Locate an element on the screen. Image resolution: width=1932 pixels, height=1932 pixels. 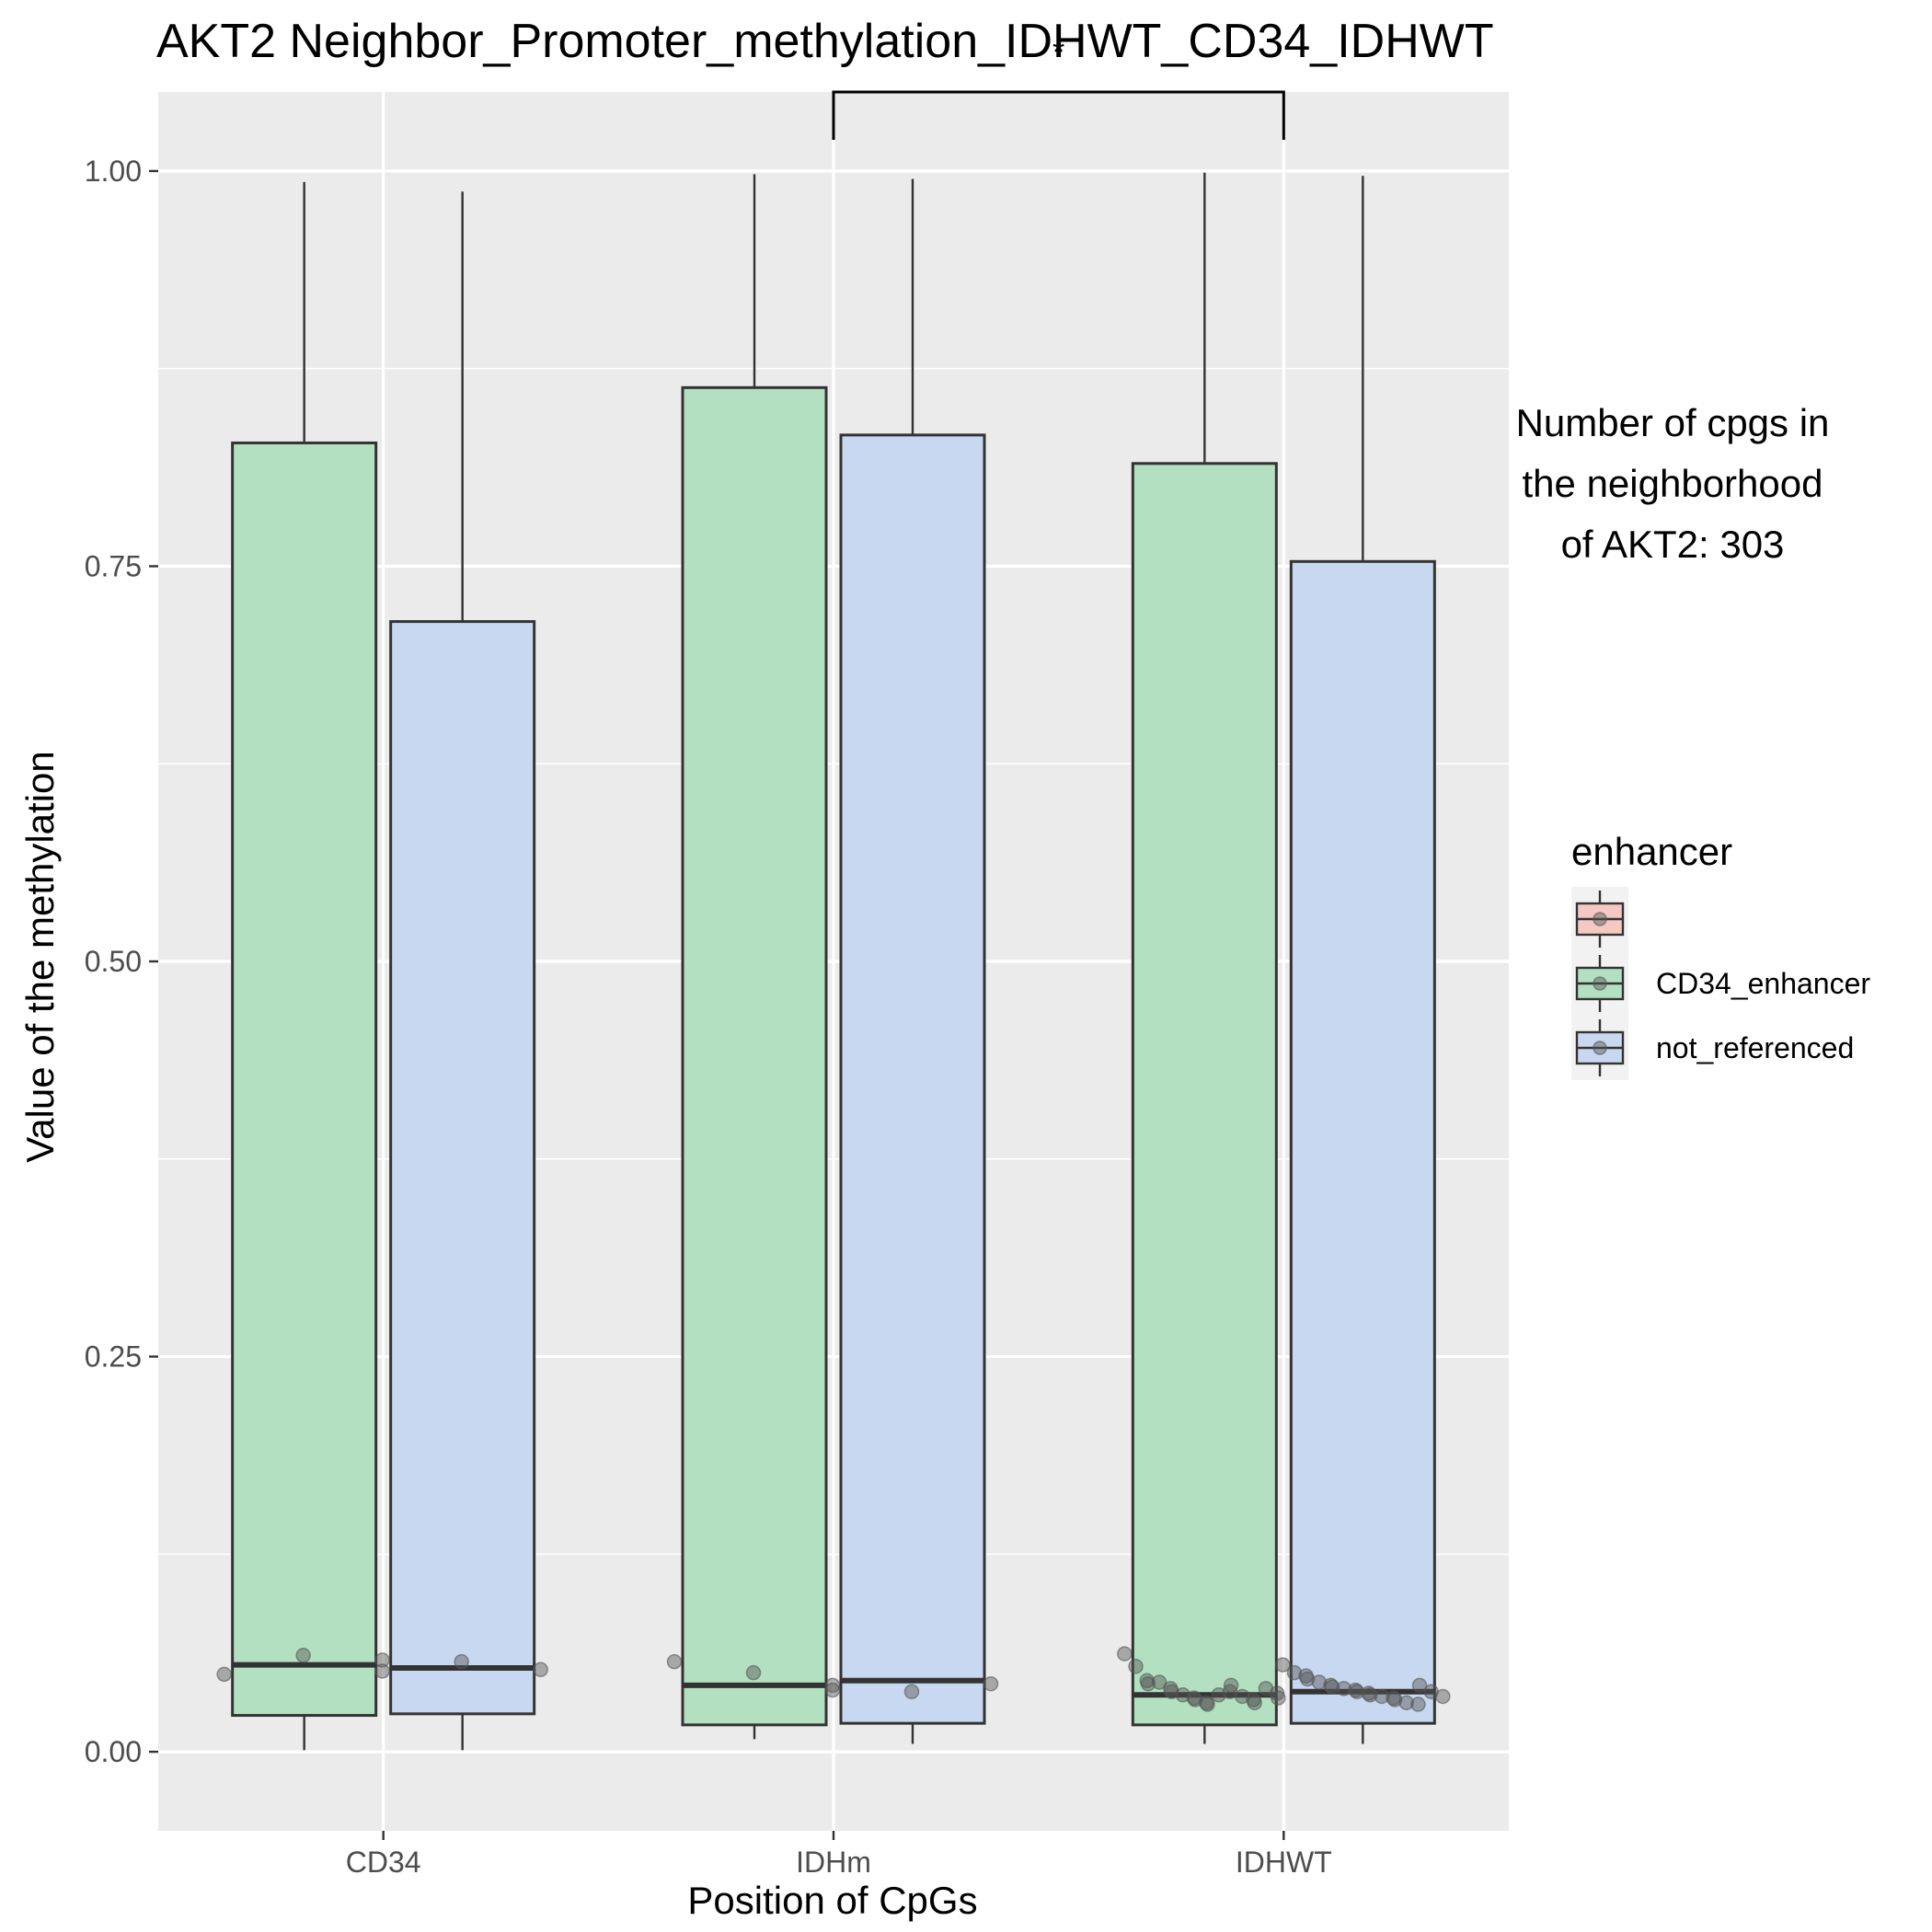
legend-entry is located at coordinates (1600, 919).